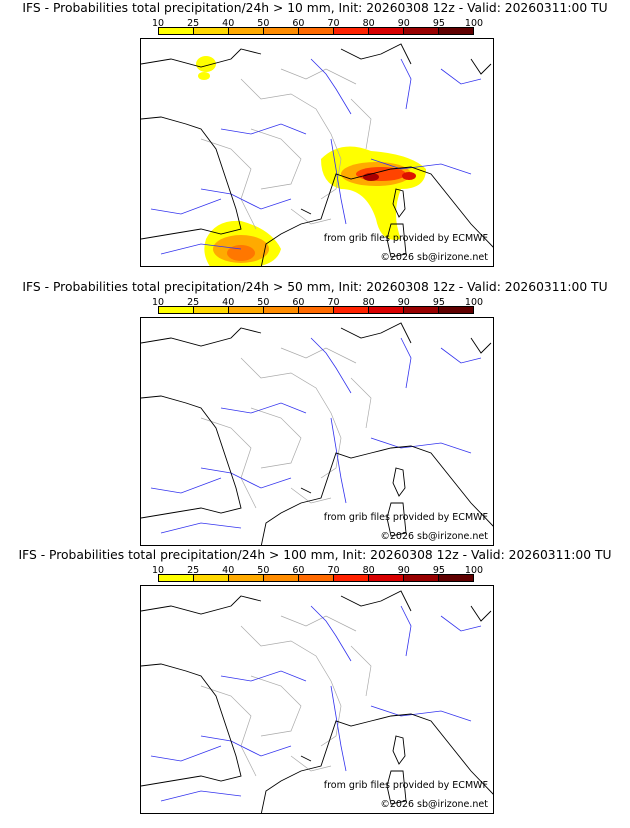  What do you see at coordinates (373, 193) in the screenshot?
I see `precip-area-alps-ligurian` at bounding box center [373, 193].